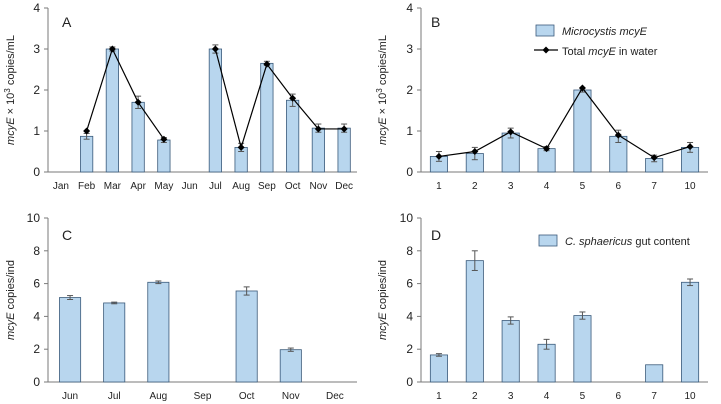 Image resolution: width=721 pixels, height=404 pixels. Describe the element at coordinates (87, 186) in the screenshot. I see `x-tick-label: Feb` at that location.